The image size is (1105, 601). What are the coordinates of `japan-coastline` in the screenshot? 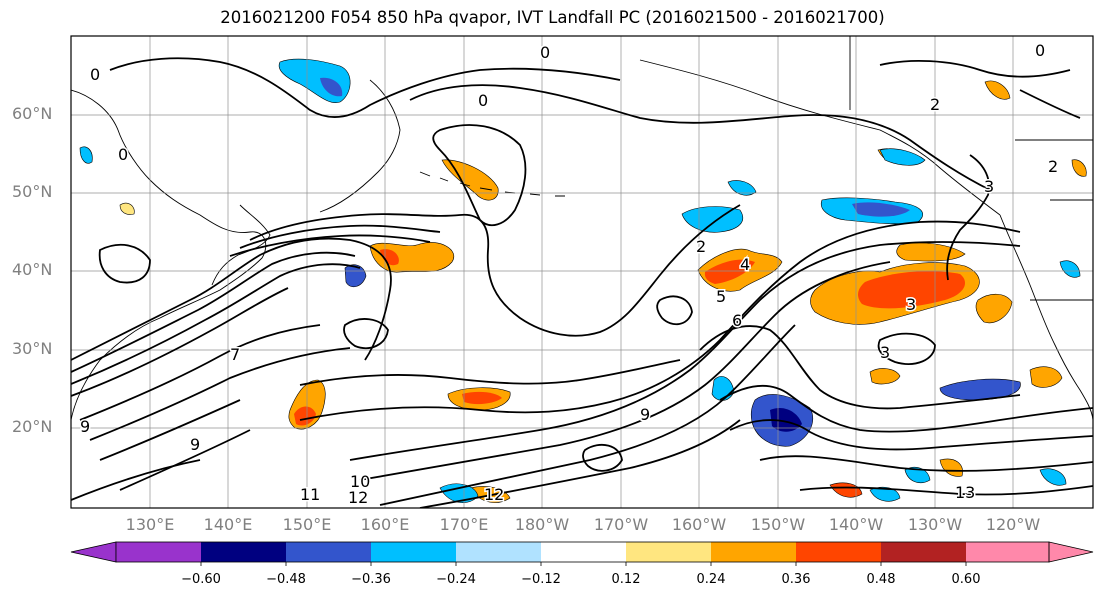 It's located at (241, 245).